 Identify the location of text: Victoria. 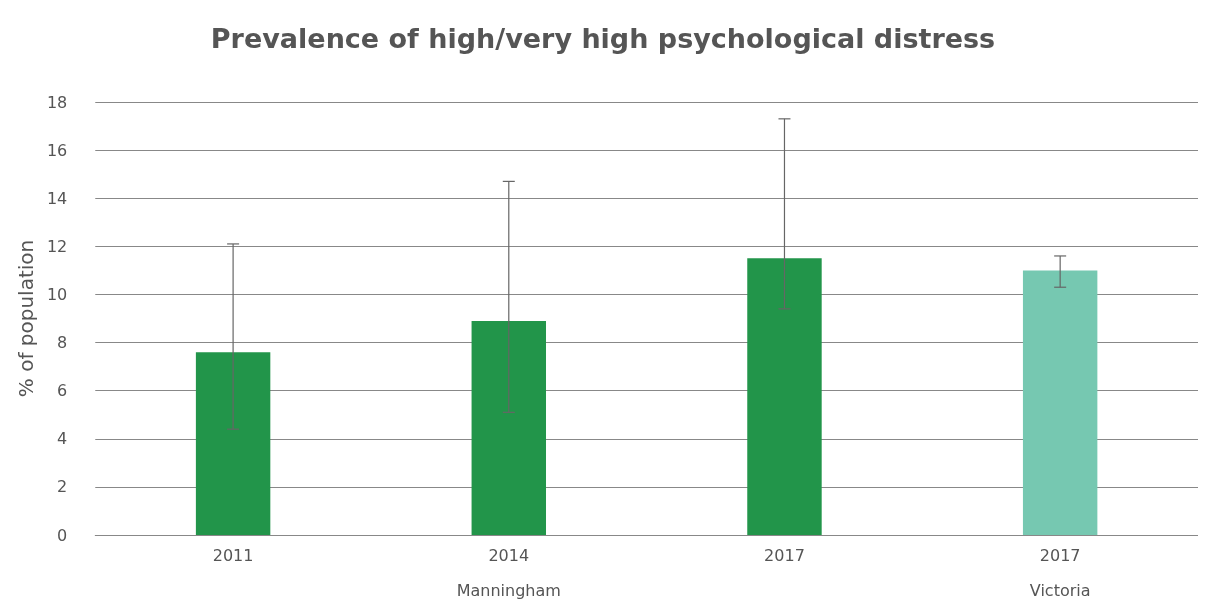
(1060, 590).